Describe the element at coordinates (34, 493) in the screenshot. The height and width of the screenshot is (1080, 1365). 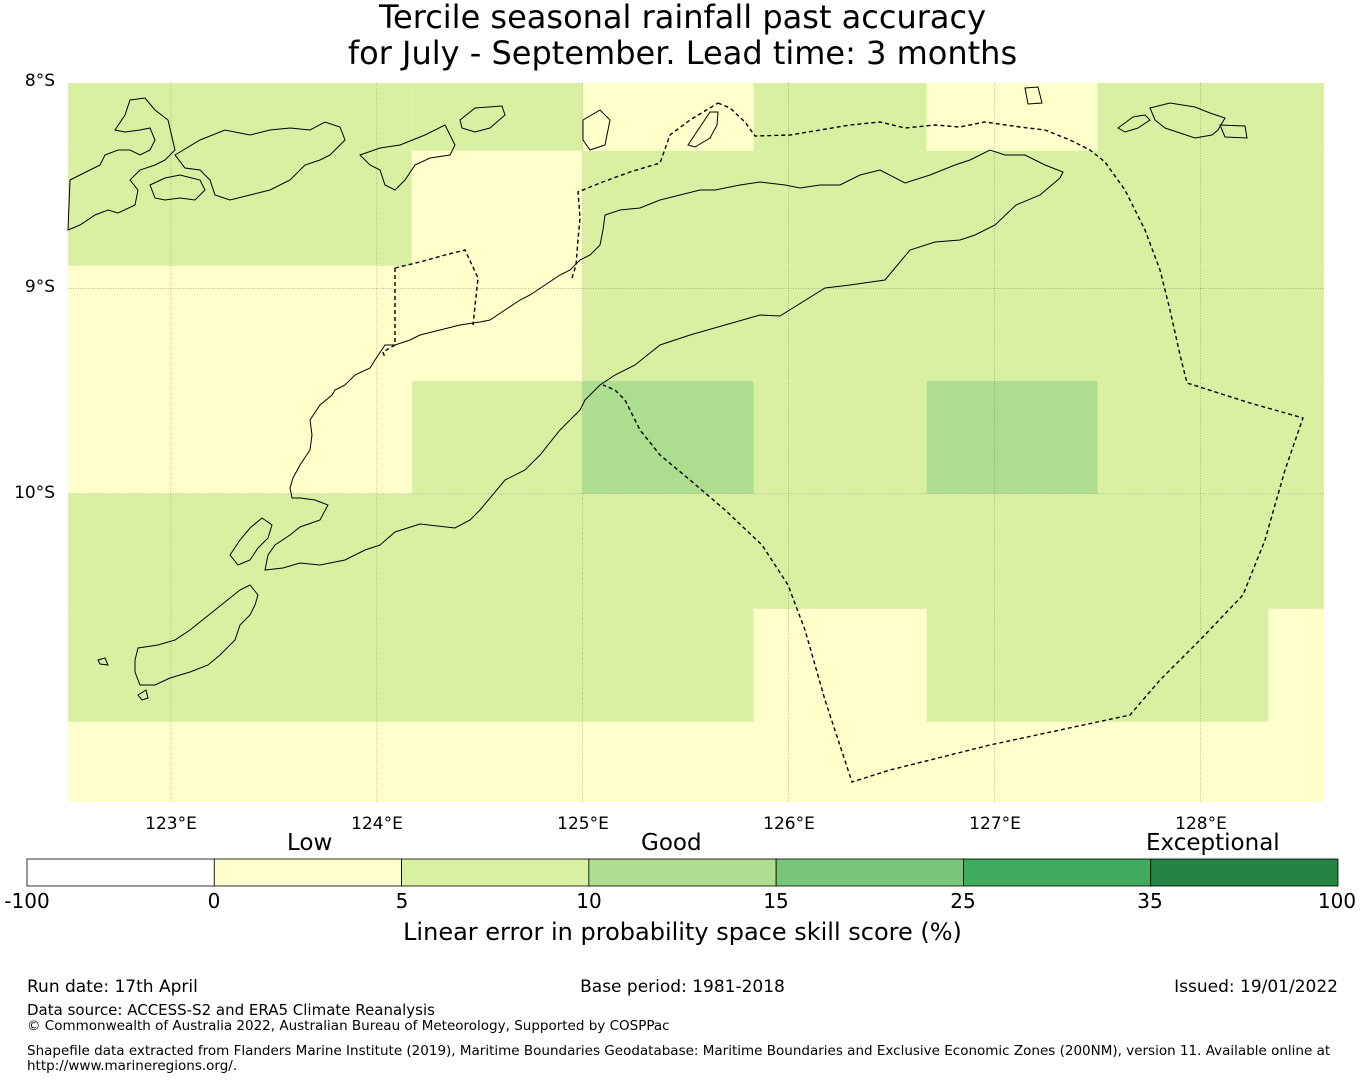
I see `lat-label-10s: 10°S` at that location.